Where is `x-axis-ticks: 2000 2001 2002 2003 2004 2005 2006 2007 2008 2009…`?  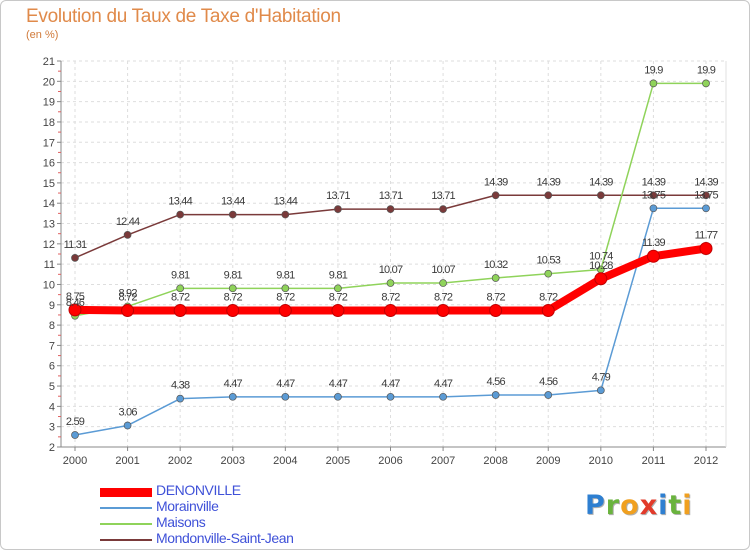
x-axis-ticks: 2000 2001 2002 2003 2004 2005 2006 2007 2008 2009… is located at coordinates (390, 457).